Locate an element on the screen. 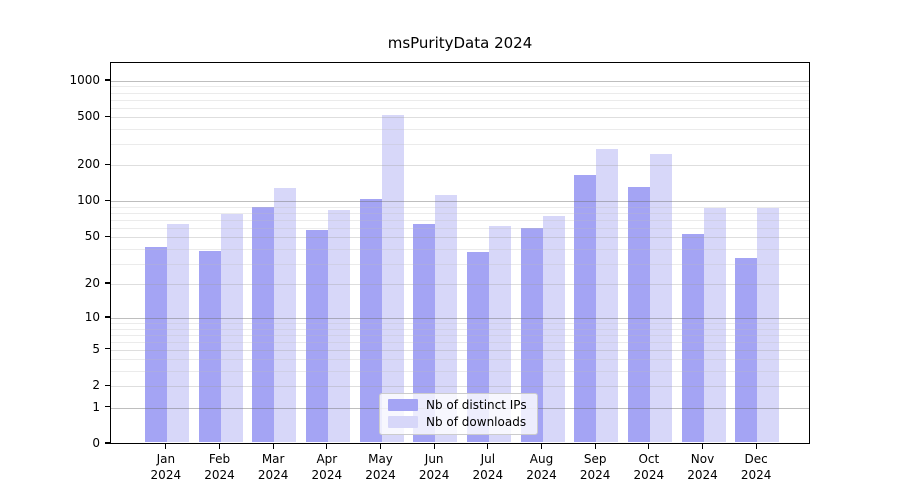  x-tick-month: Jun is located at coordinates (434, 459).